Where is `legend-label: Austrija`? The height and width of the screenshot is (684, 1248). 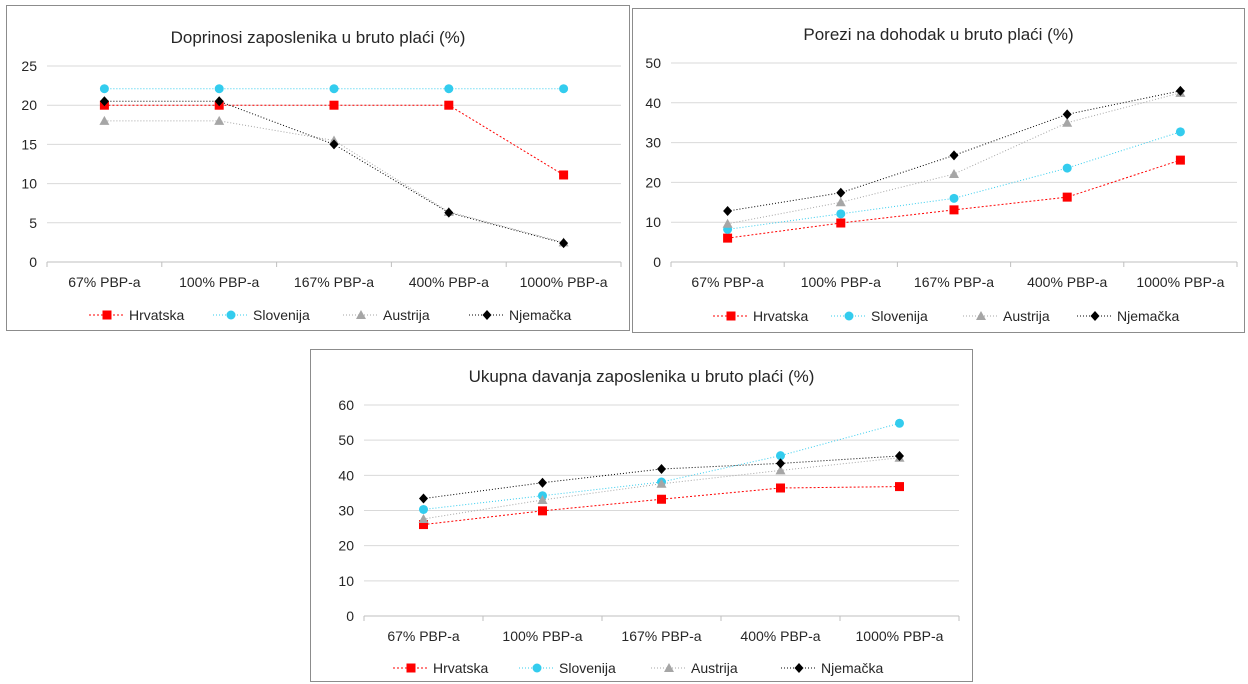 legend-label: Austrija is located at coordinates (714, 668).